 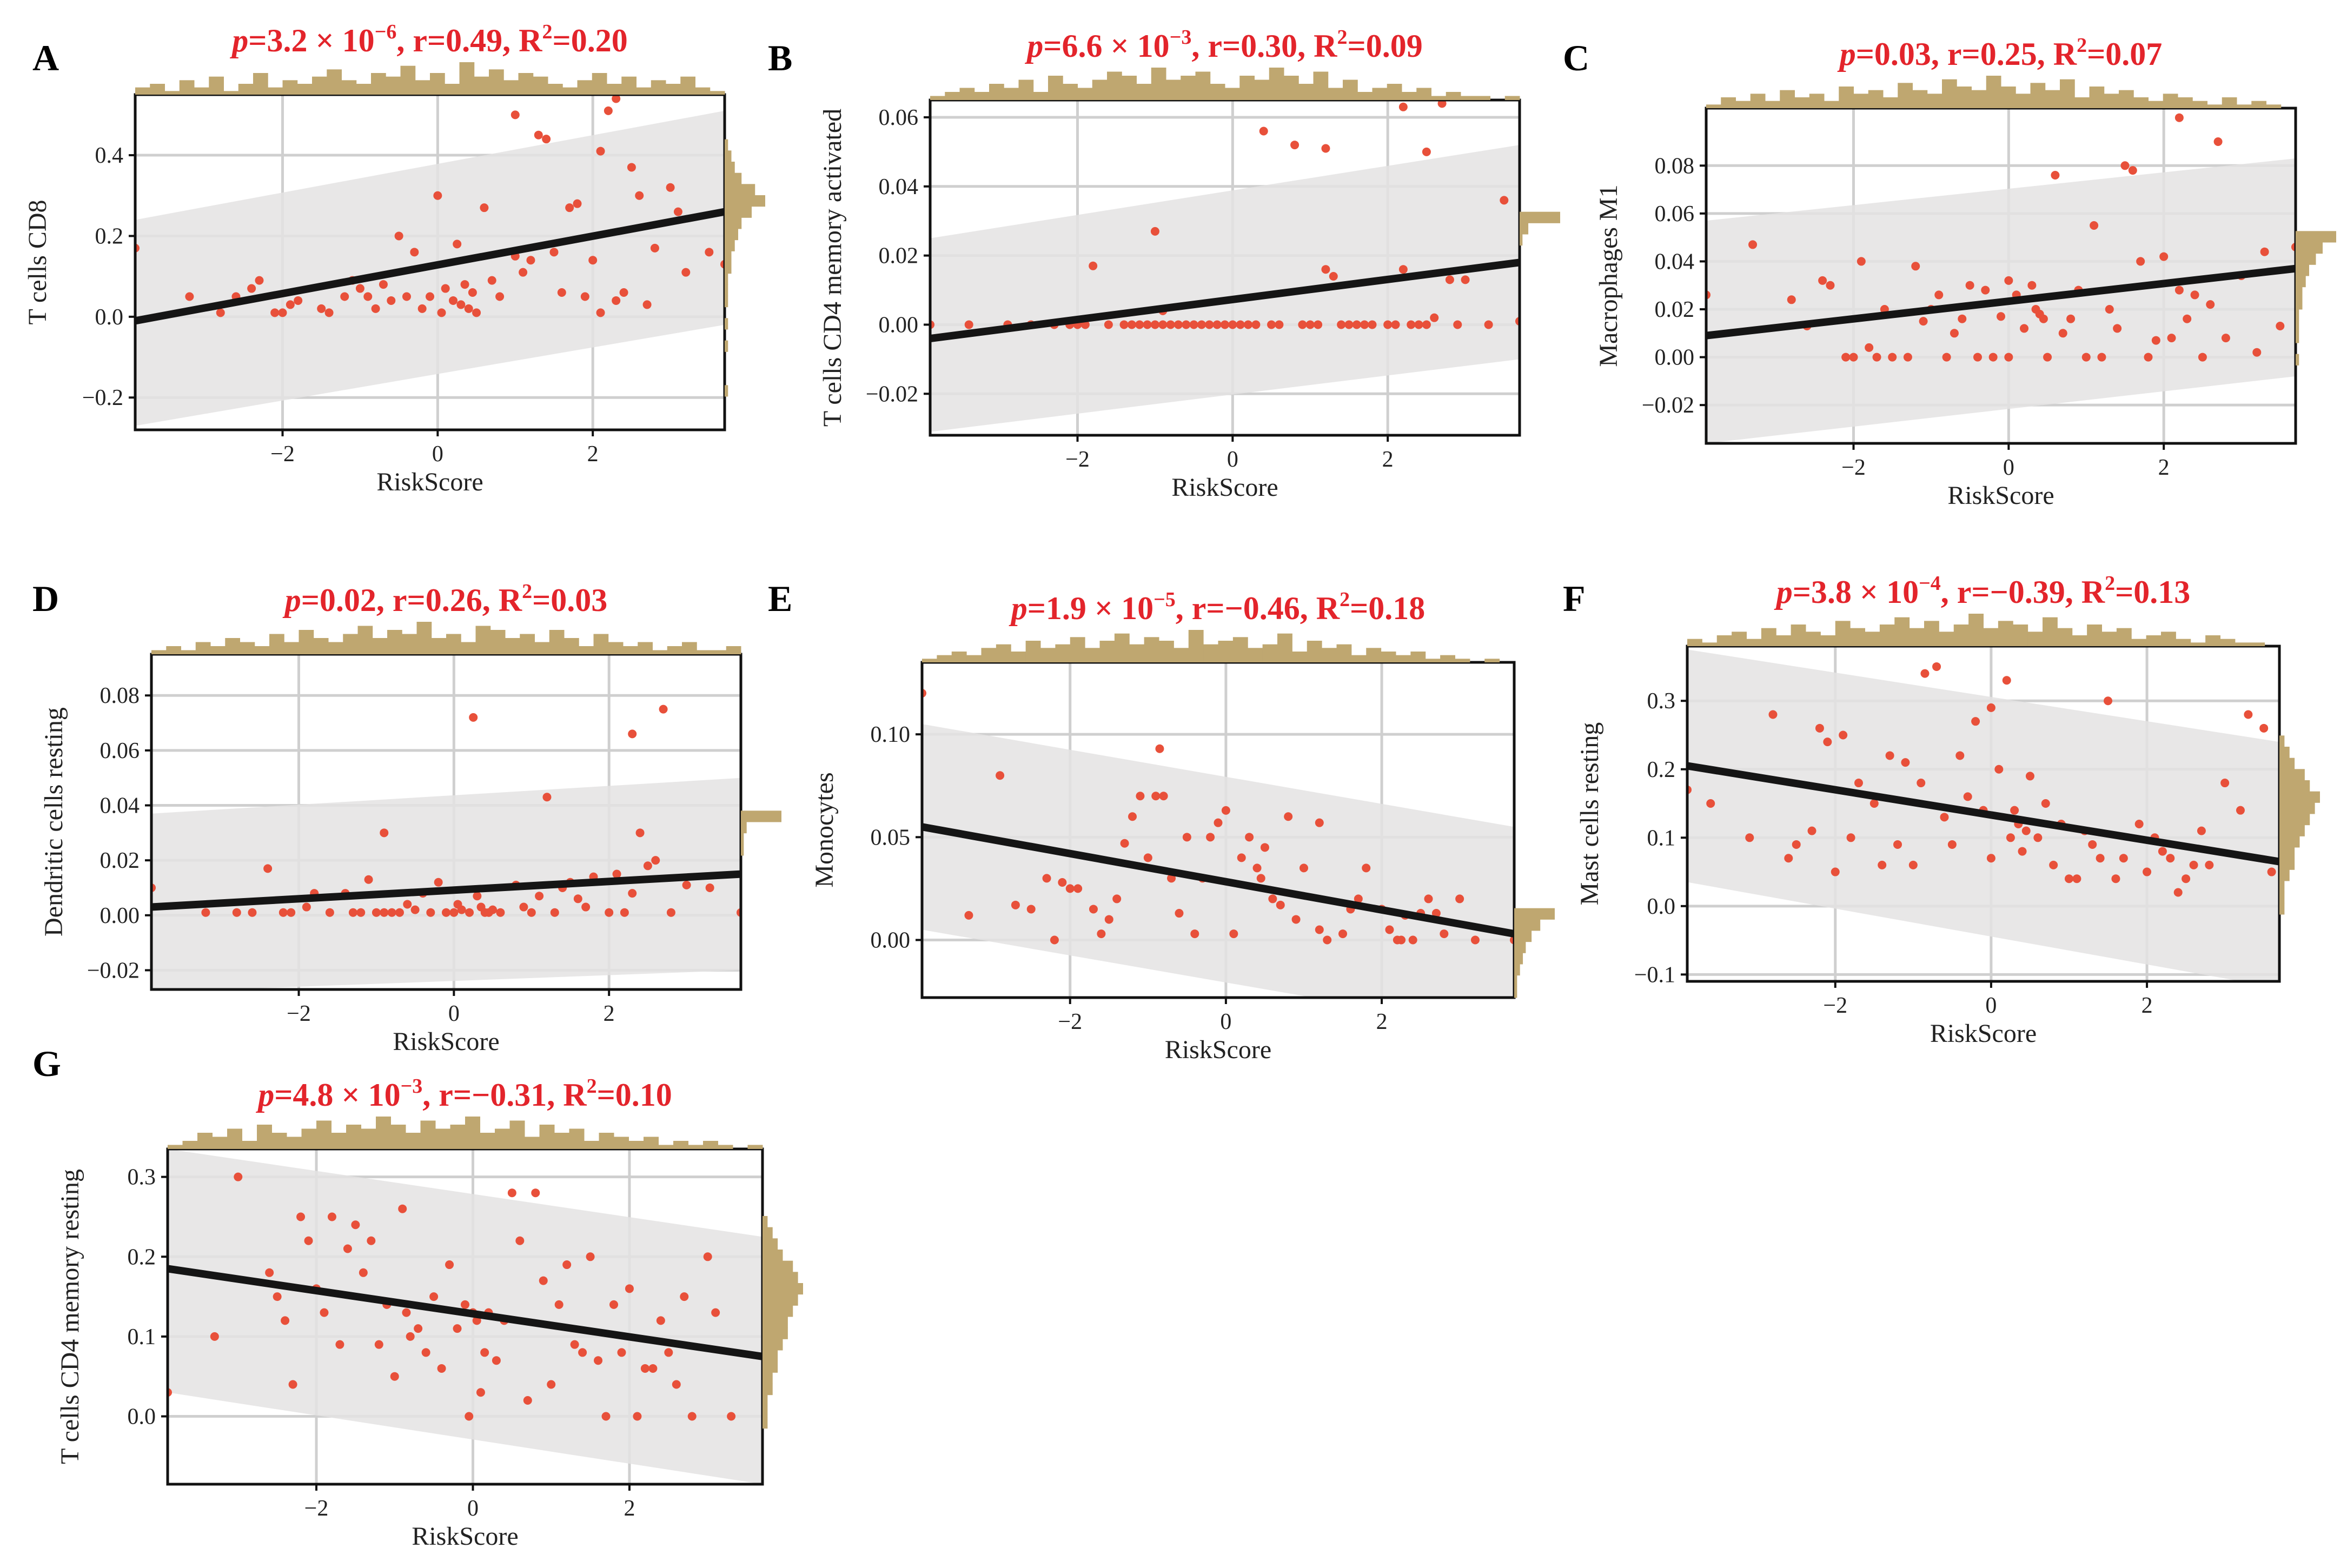 What do you see at coordinates (547, 32) in the screenshot?
I see `title-r2-superscript: 2` at bounding box center [547, 32].